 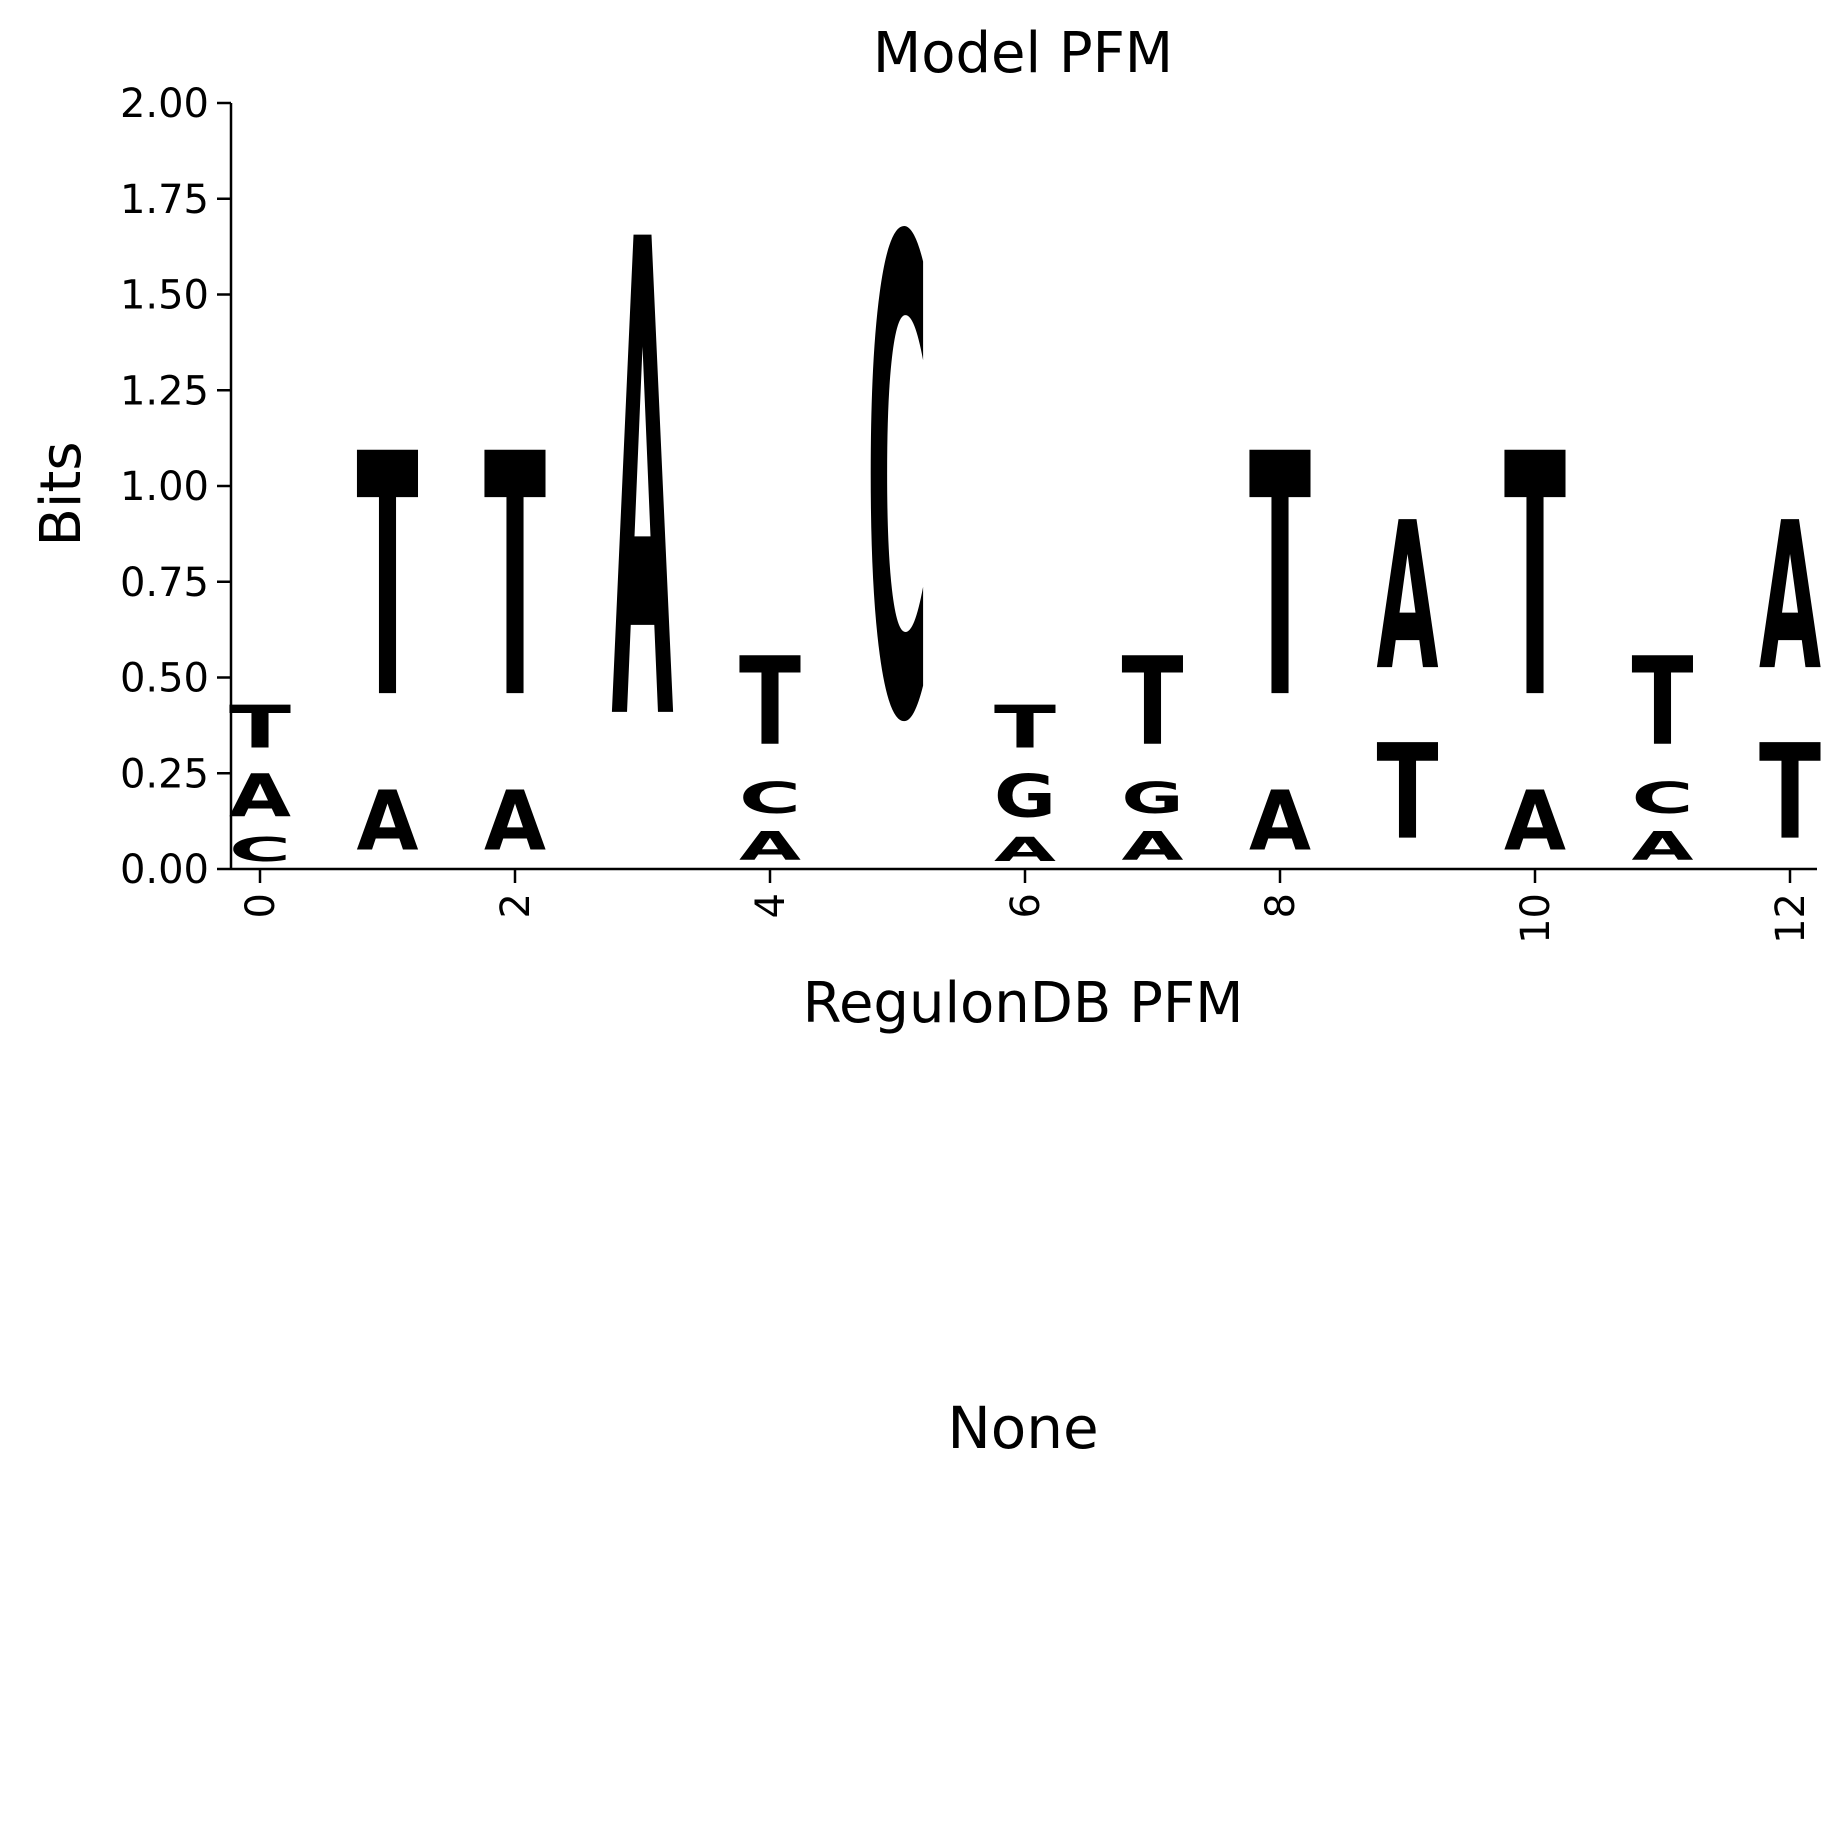 What do you see at coordinates (1022, 1428) in the screenshot?
I see `second-panel-label: None` at bounding box center [1022, 1428].